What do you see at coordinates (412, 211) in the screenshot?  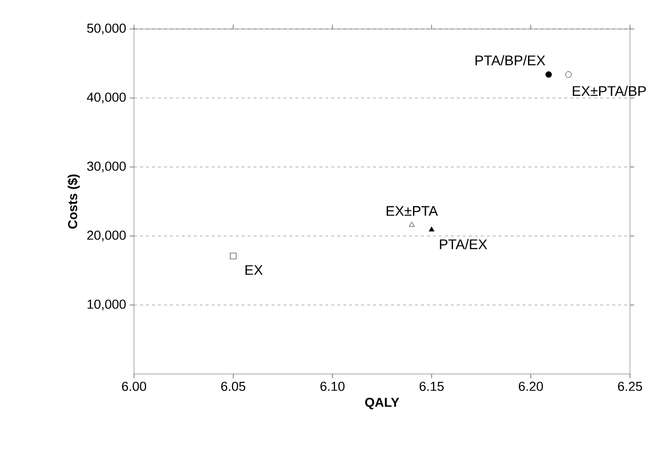 I see `annotation: EX±PTA` at bounding box center [412, 211].